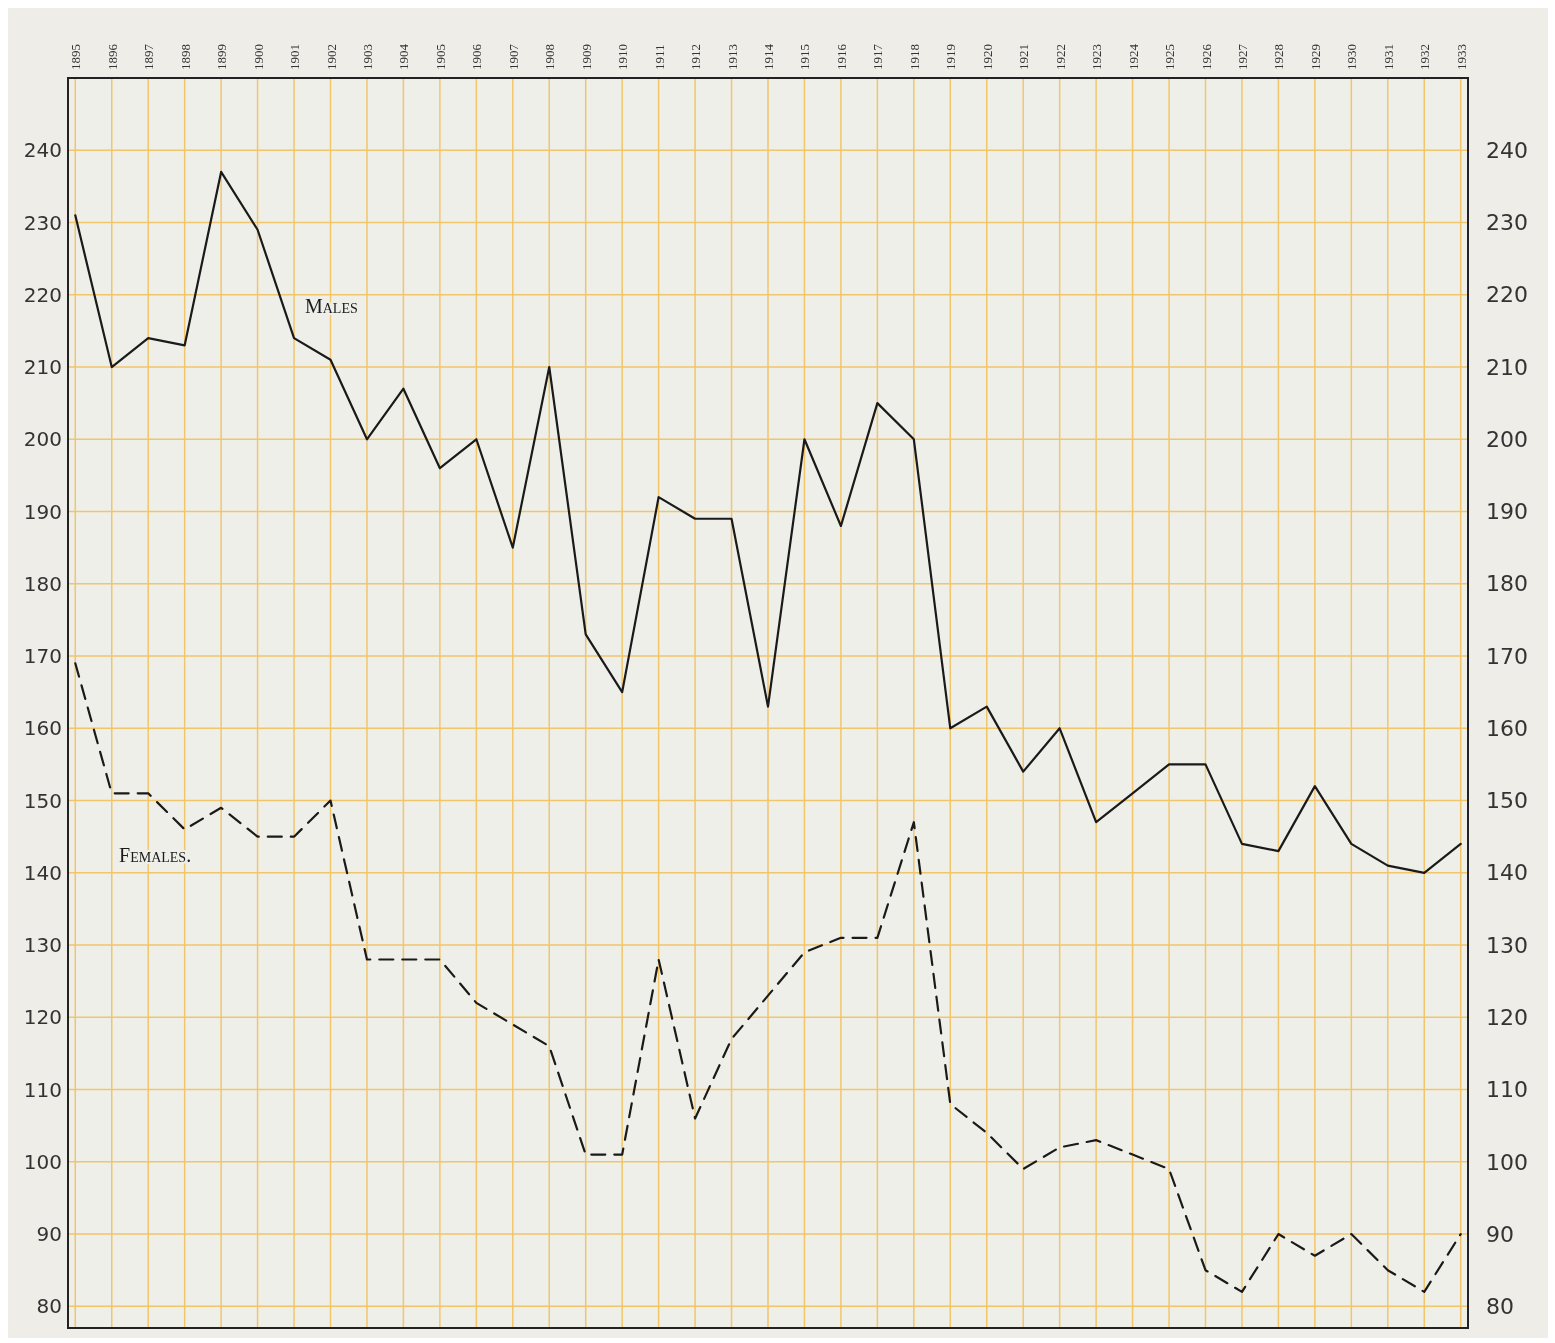  Describe the element at coordinates (623, 57) in the screenshot. I see `x-tick-label: 1910` at that location.